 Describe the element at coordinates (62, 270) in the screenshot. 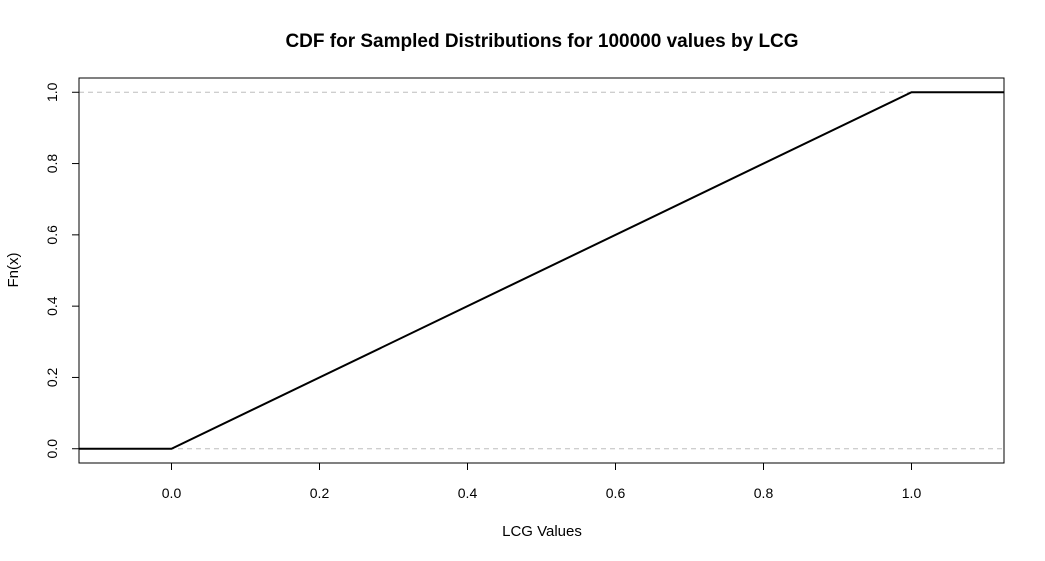

I see `y-axis: 0.0 0.2 0.4 0.6 0.8 1.0` at that location.